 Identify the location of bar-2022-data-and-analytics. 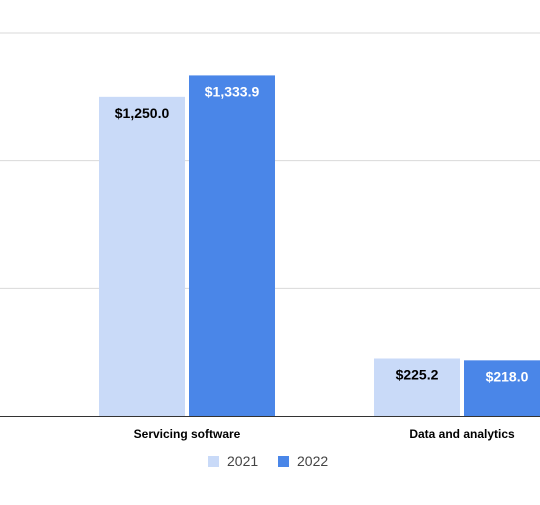
(502, 388).